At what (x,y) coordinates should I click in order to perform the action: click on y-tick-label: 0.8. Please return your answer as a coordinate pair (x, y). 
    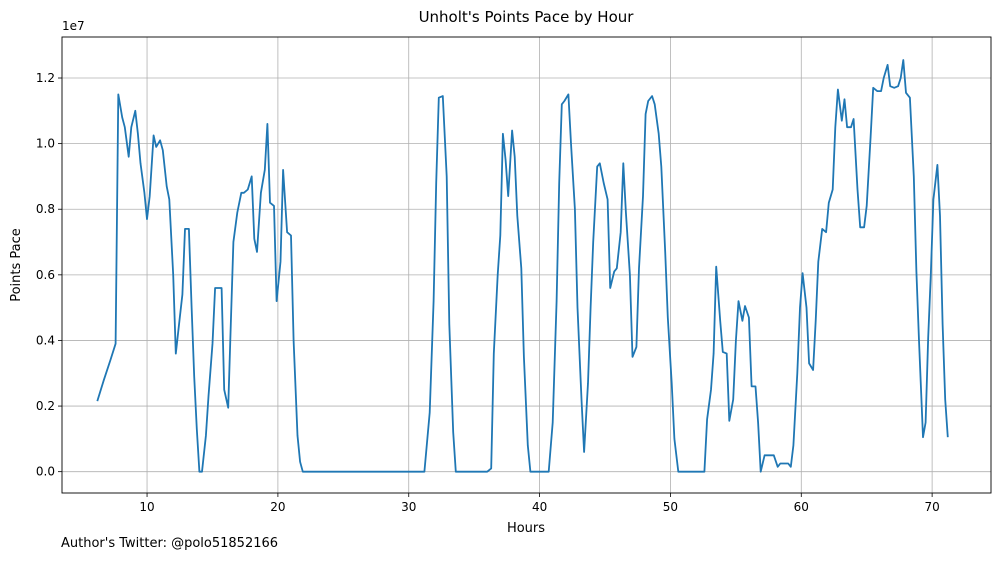
    Looking at the image, I should click on (45, 209).